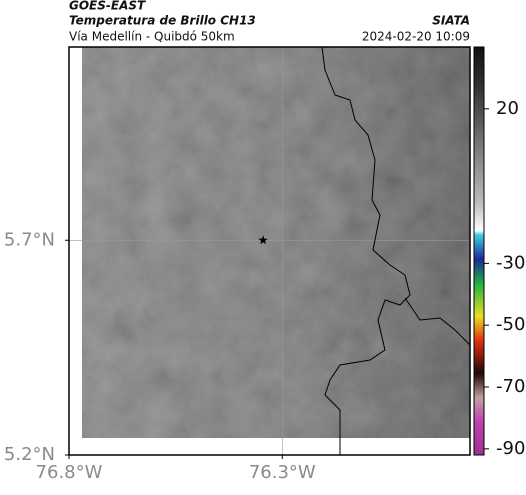 This screenshot has width=526, height=495. What do you see at coordinates (510, 448) in the screenshot?
I see `colorbar-tick-label: -90` at bounding box center [510, 448].